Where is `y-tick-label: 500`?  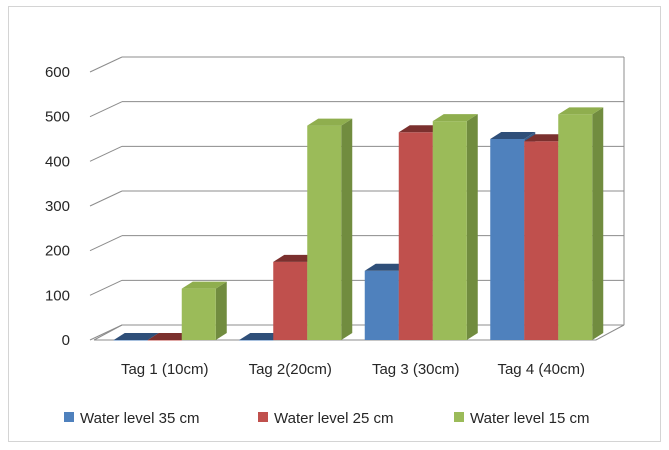
y-tick-label: 500 is located at coordinates (57, 117).